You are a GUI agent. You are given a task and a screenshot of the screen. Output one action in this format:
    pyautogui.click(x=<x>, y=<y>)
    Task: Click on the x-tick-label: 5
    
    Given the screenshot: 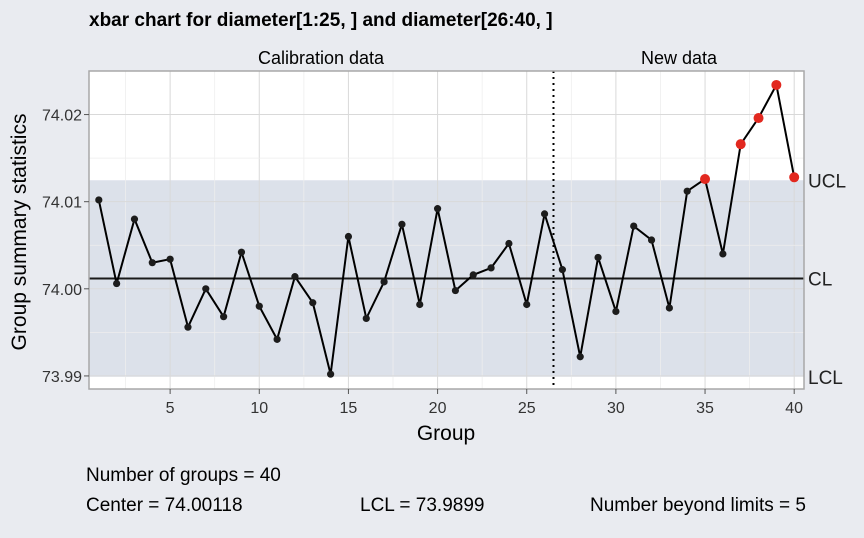 What is the action you would take?
    pyautogui.click(x=170, y=408)
    